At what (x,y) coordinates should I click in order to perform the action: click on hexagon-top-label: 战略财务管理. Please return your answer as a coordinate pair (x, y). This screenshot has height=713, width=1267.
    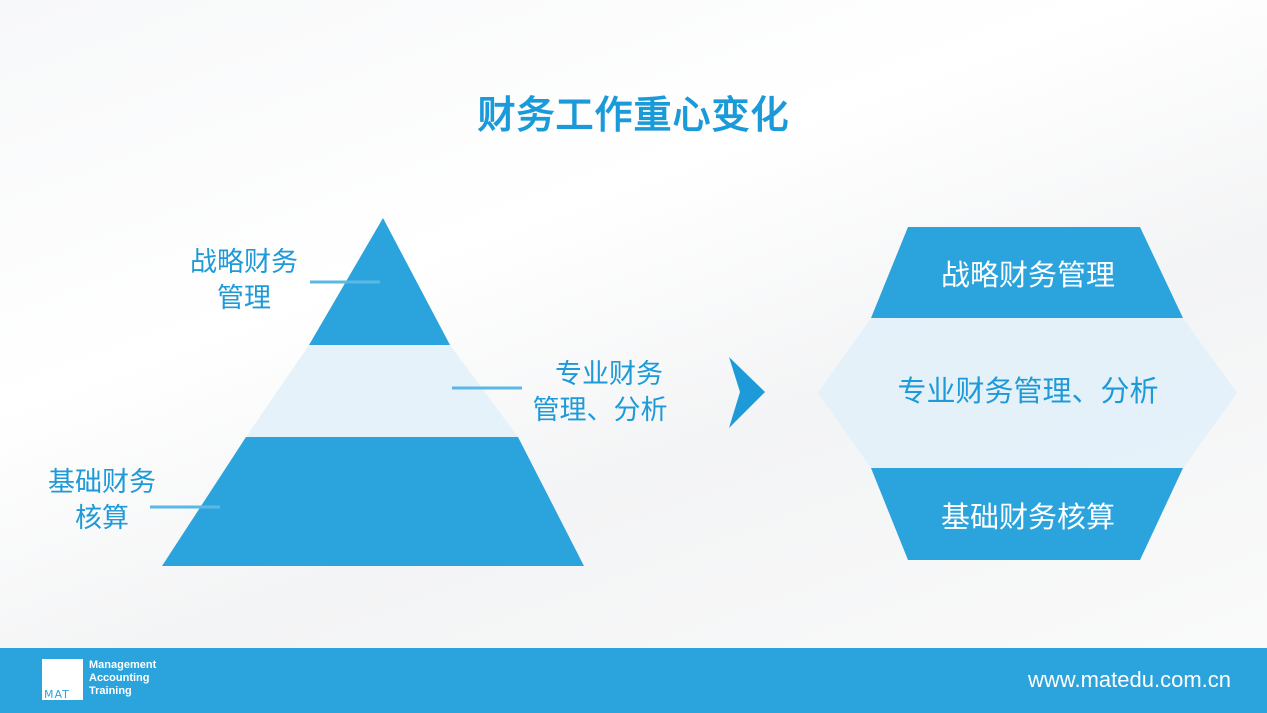
    Looking at the image, I should click on (1027, 275).